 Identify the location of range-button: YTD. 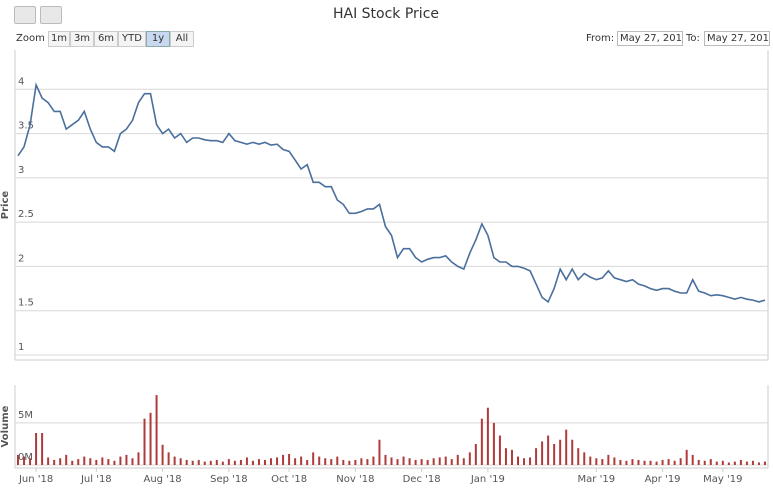
(132, 39).